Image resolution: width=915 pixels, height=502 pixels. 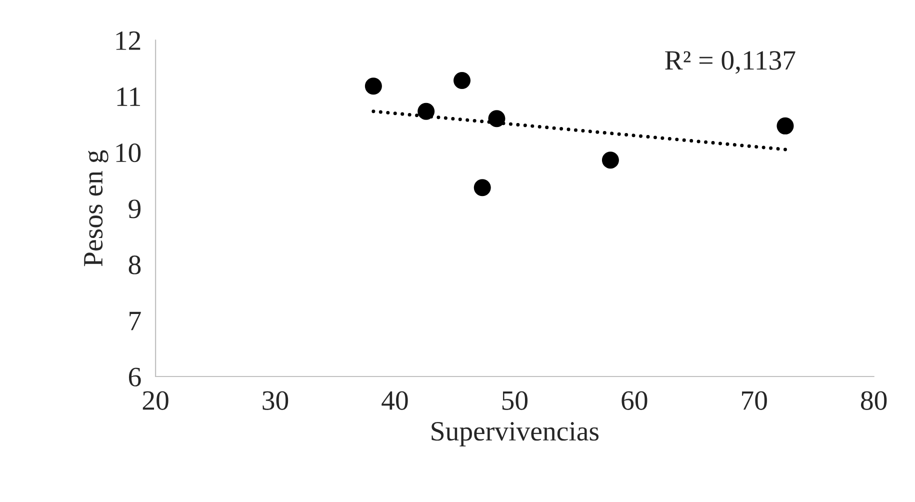 I want to click on x-tick-label: 50, so click(x=515, y=400).